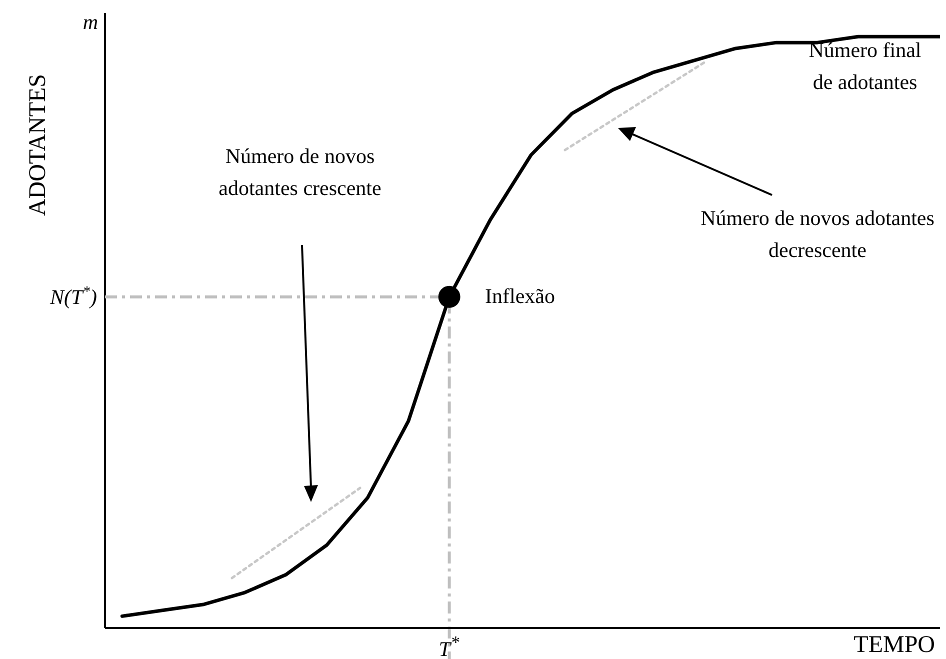 The height and width of the screenshot is (659, 946). What do you see at coordinates (38, 145) in the screenshot?
I see `y-axis-title: ADOTANTES` at bounding box center [38, 145].